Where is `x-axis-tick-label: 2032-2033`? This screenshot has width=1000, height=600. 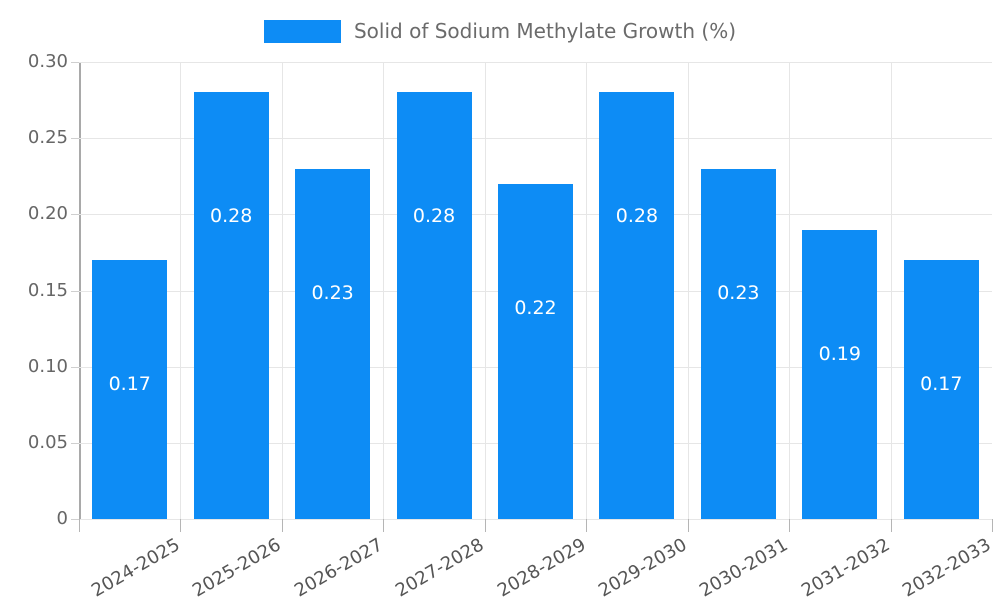
x-axis-tick-label: 2032-2033 is located at coordinates (947, 567).